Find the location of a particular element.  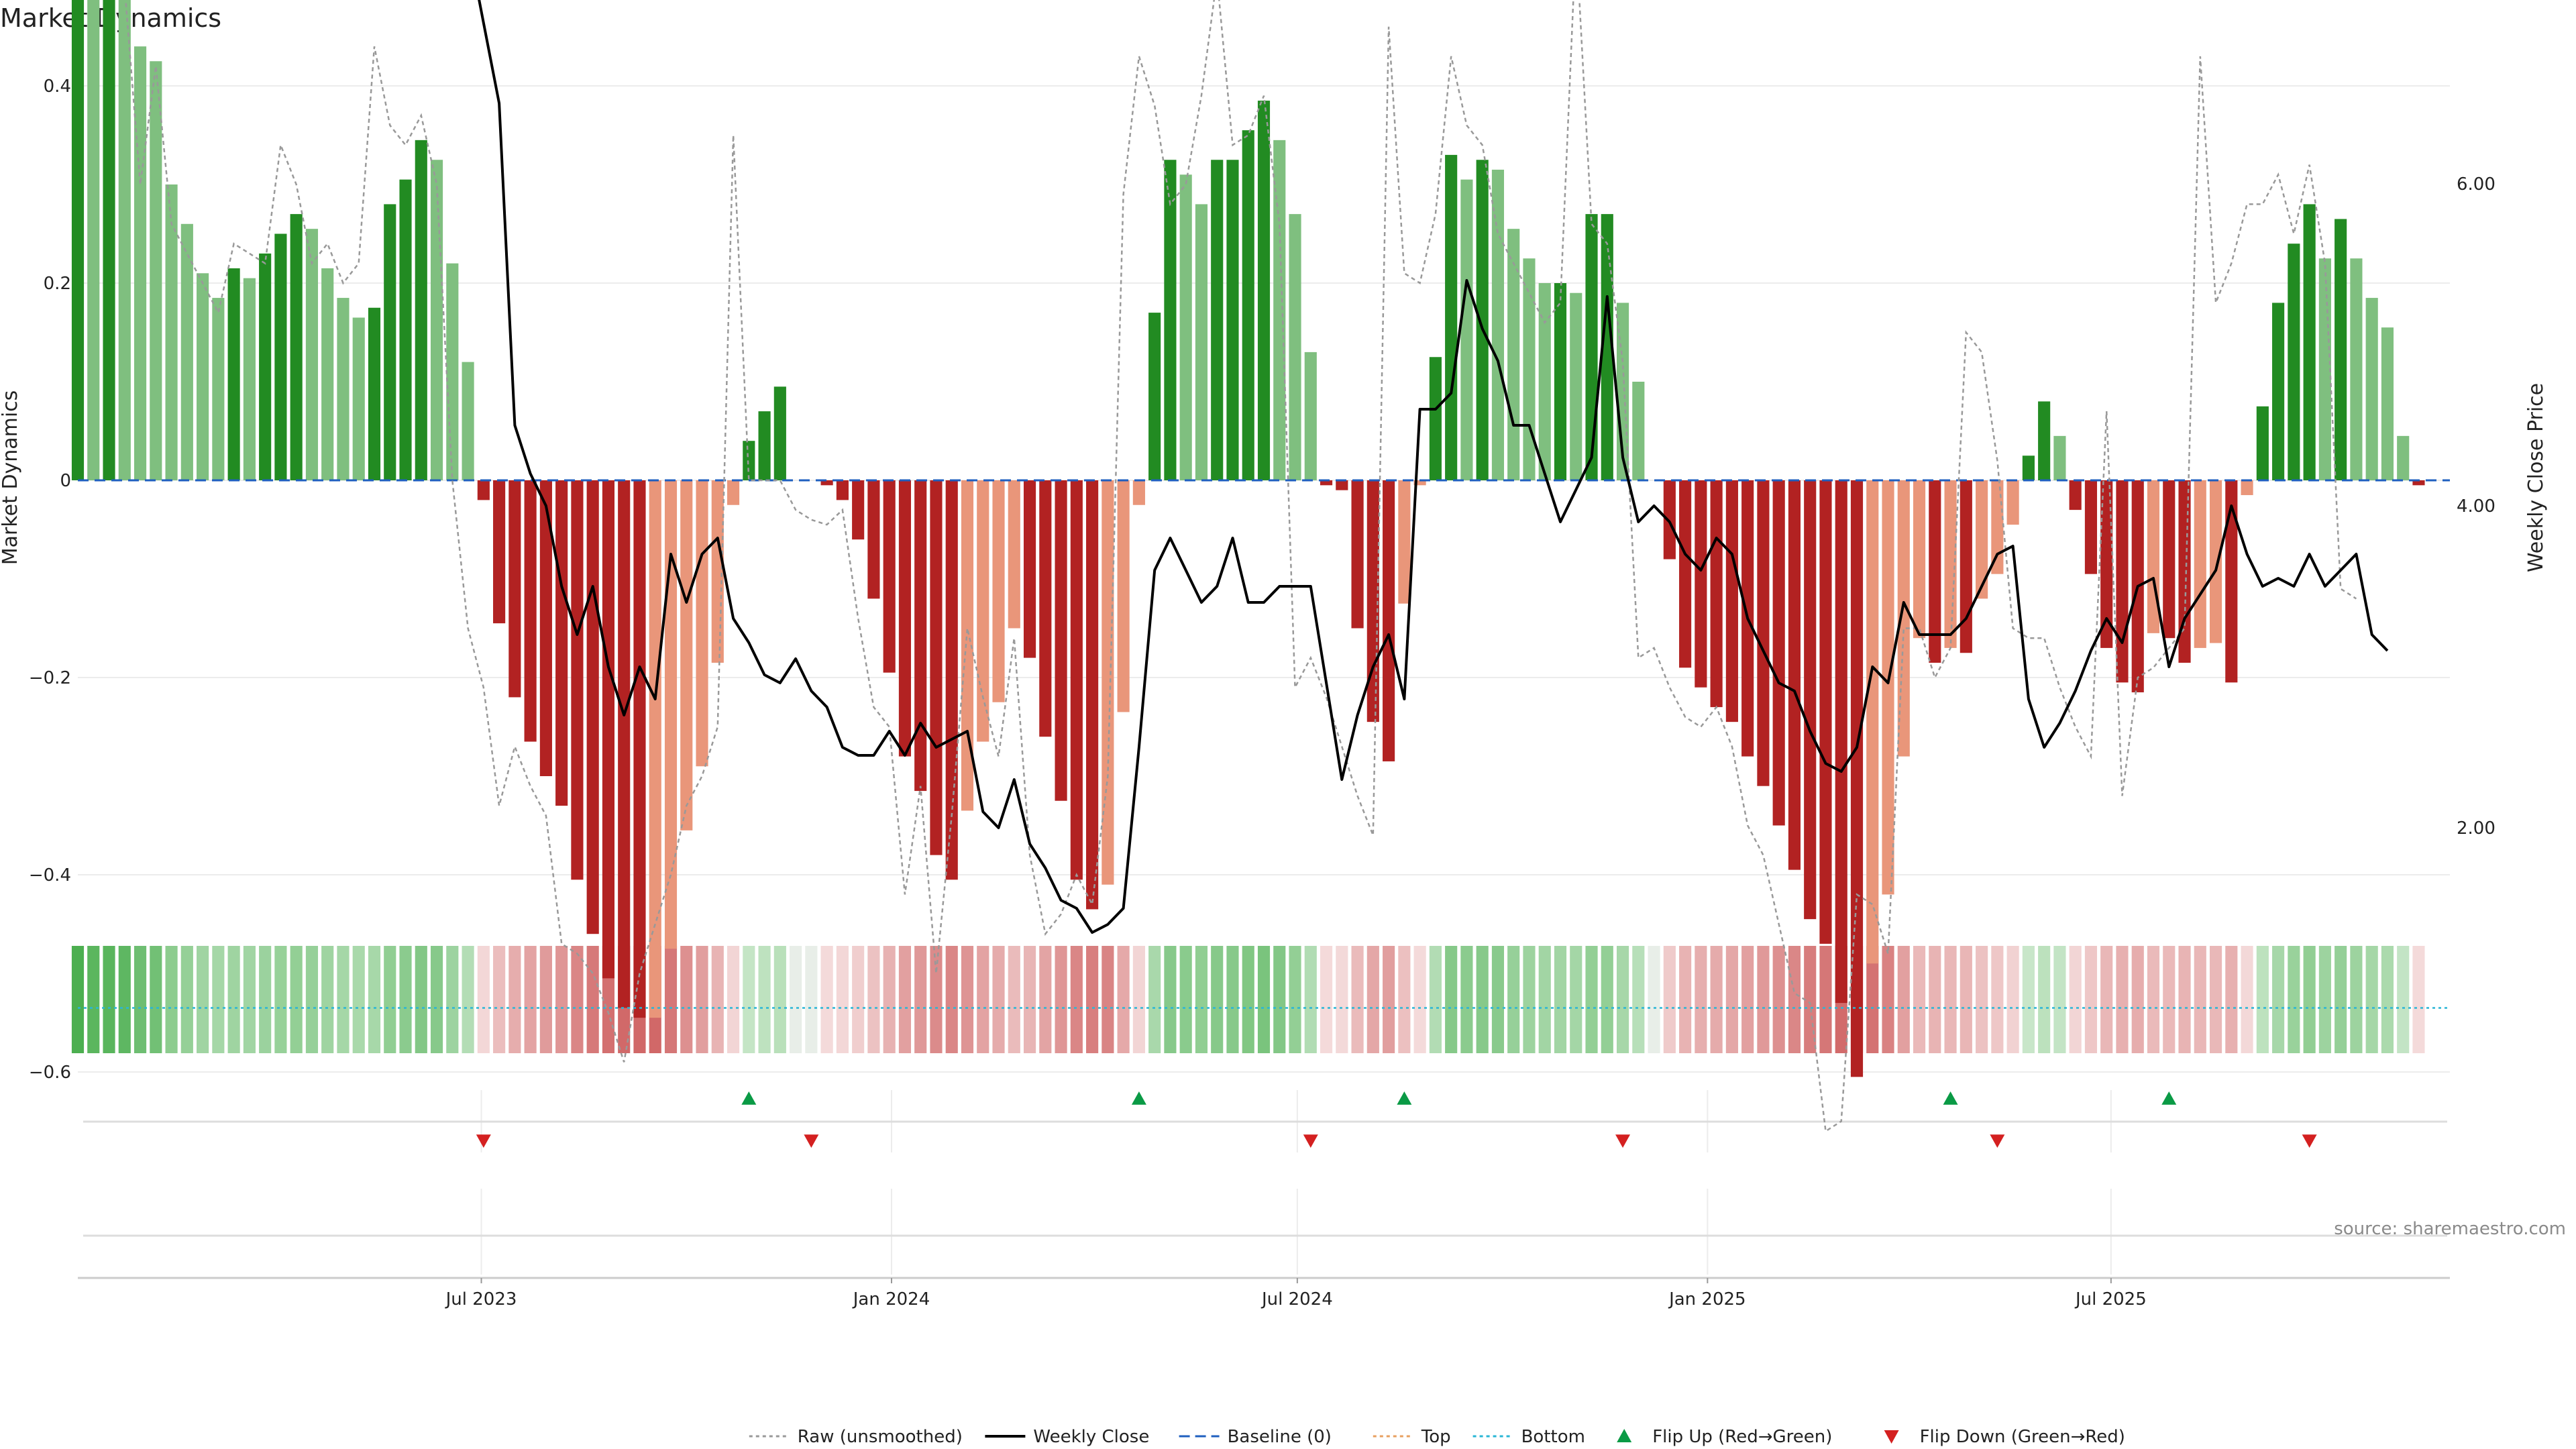

legend-label: Flip Up (Red→Green) is located at coordinates (1742, 1437).